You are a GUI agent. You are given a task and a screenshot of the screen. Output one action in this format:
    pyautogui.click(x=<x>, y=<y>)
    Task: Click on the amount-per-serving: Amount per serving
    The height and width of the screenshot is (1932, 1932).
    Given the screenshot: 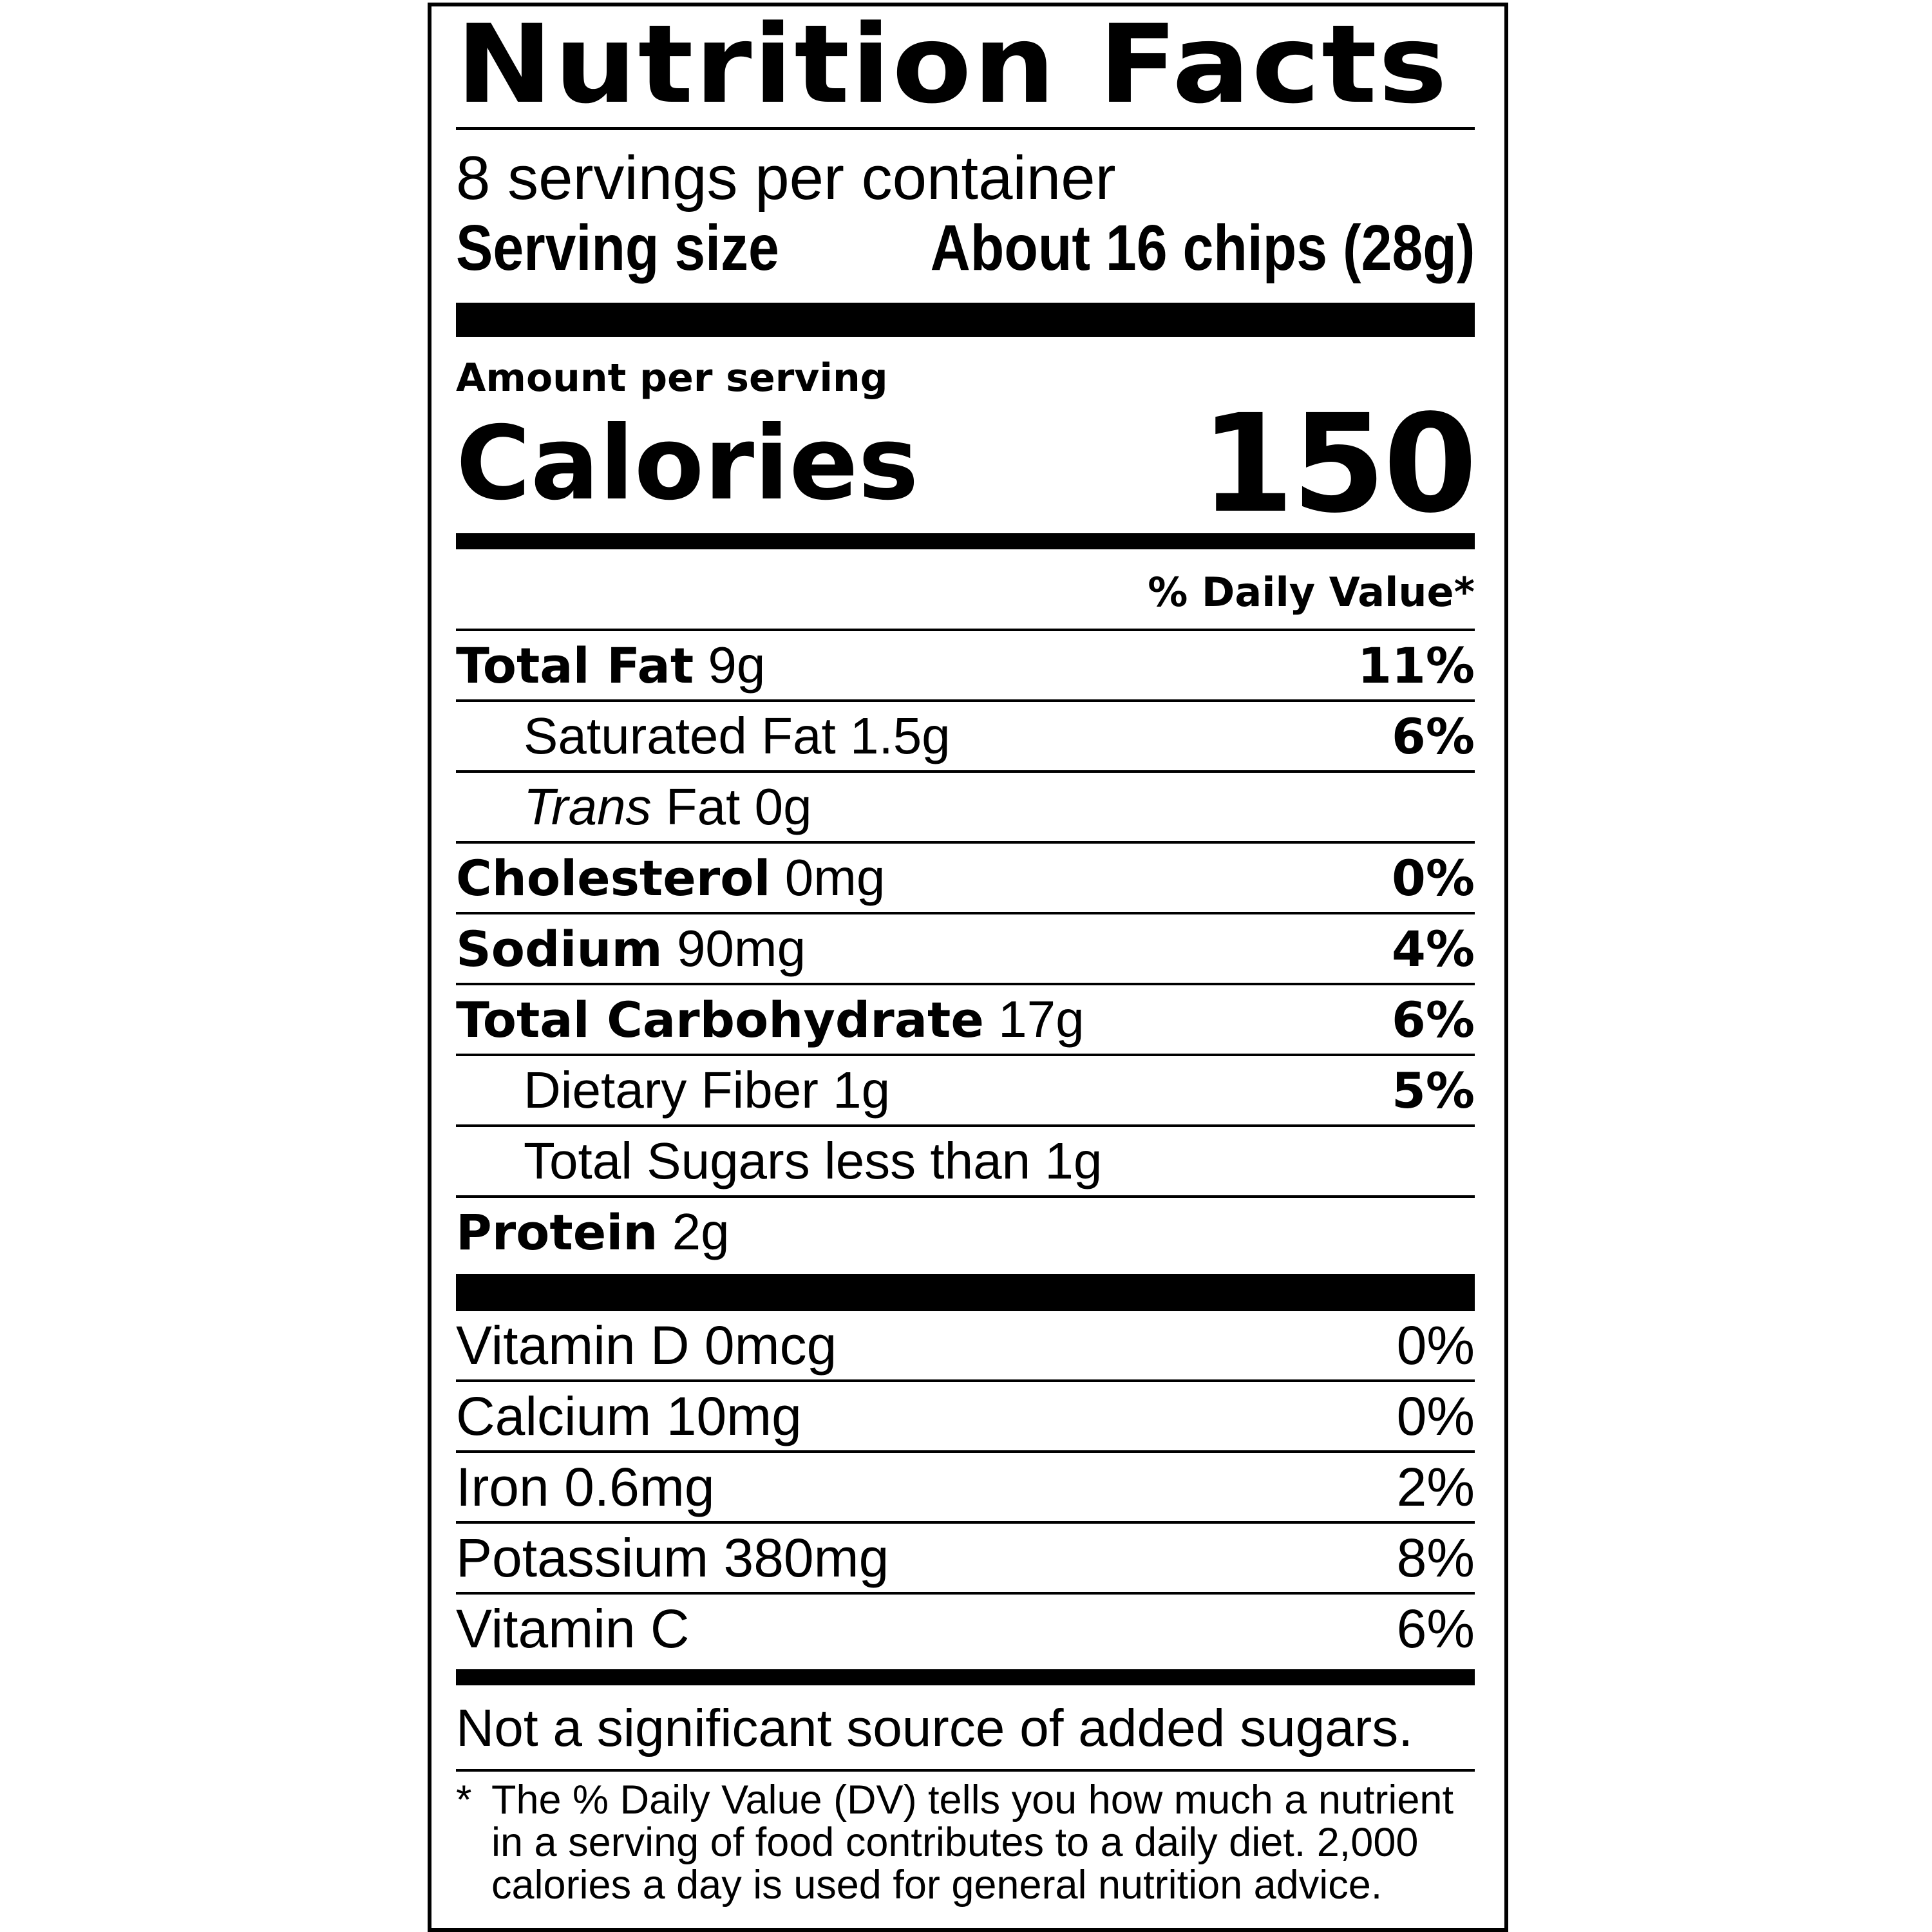 What is the action you would take?
    pyautogui.click(x=672, y=378)
    